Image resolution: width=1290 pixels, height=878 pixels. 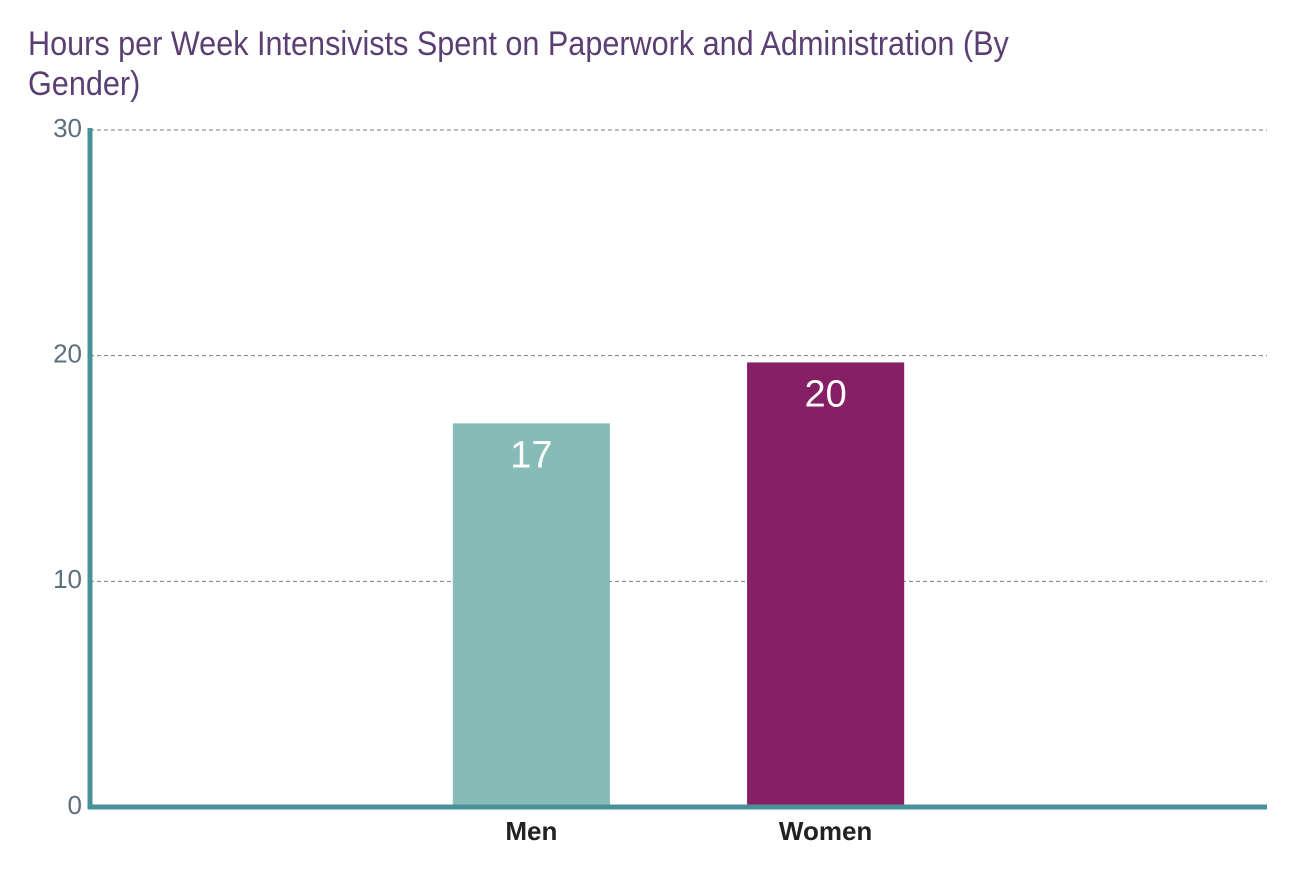 I want to click on y-tick-label: 30, so click(x=67, y=128).